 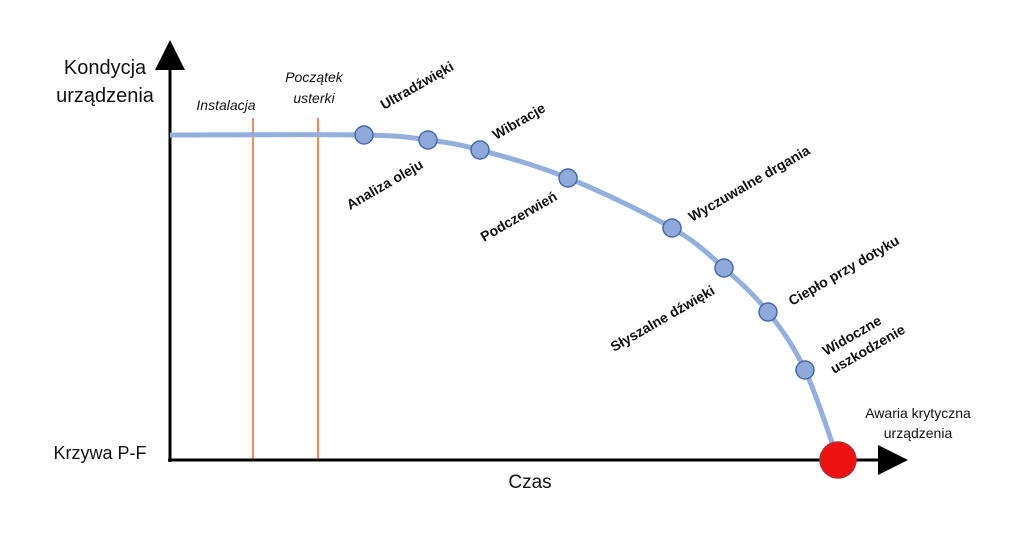 What do you see at coordinates (105, 96) in the screenshot?
I see `y-axis-label: urządzenia` at bounding box center [105, 96].